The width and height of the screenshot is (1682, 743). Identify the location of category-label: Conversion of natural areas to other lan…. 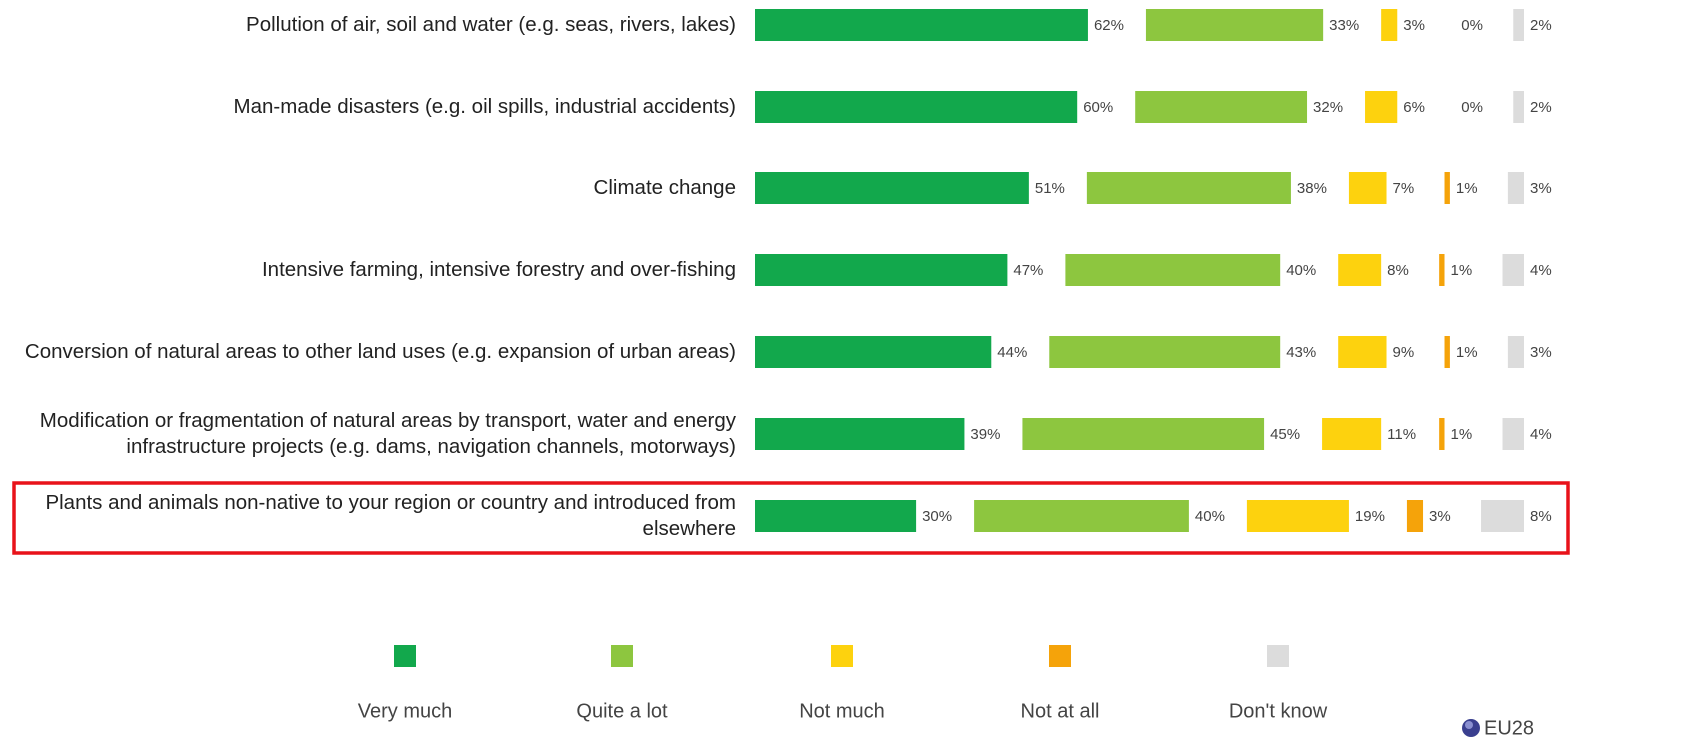
(380, 351).